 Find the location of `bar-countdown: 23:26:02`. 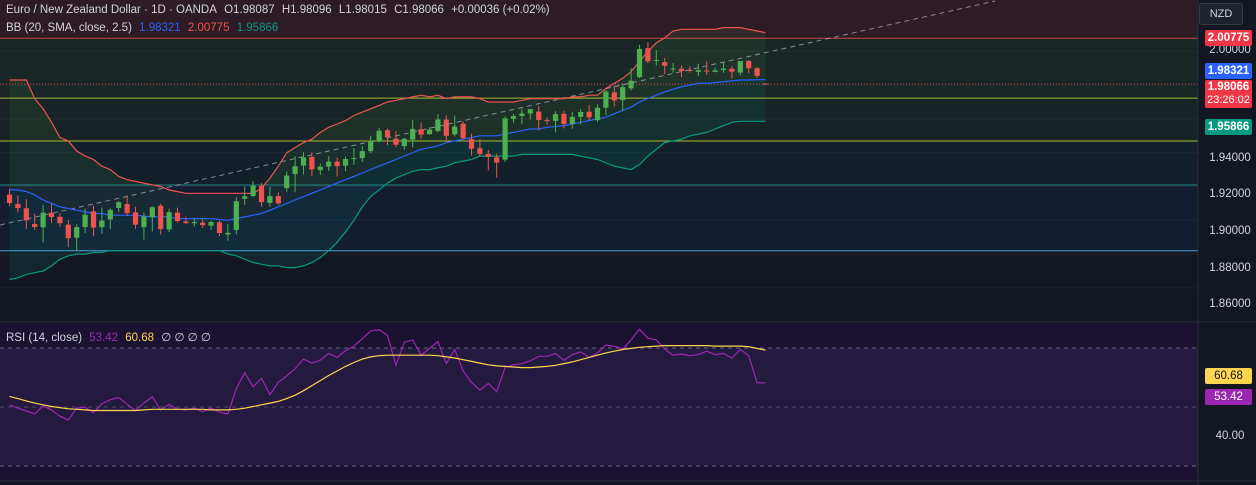

bar-countdown: 23:26:02 is located at coordinates (1228, 100).